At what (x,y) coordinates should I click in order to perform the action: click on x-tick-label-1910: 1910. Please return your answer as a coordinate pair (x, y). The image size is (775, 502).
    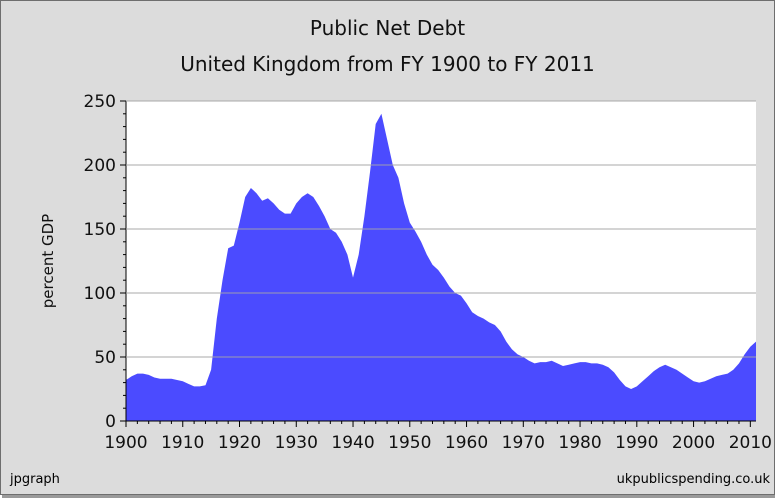
    Looking at the image, I should click on (182, 443).